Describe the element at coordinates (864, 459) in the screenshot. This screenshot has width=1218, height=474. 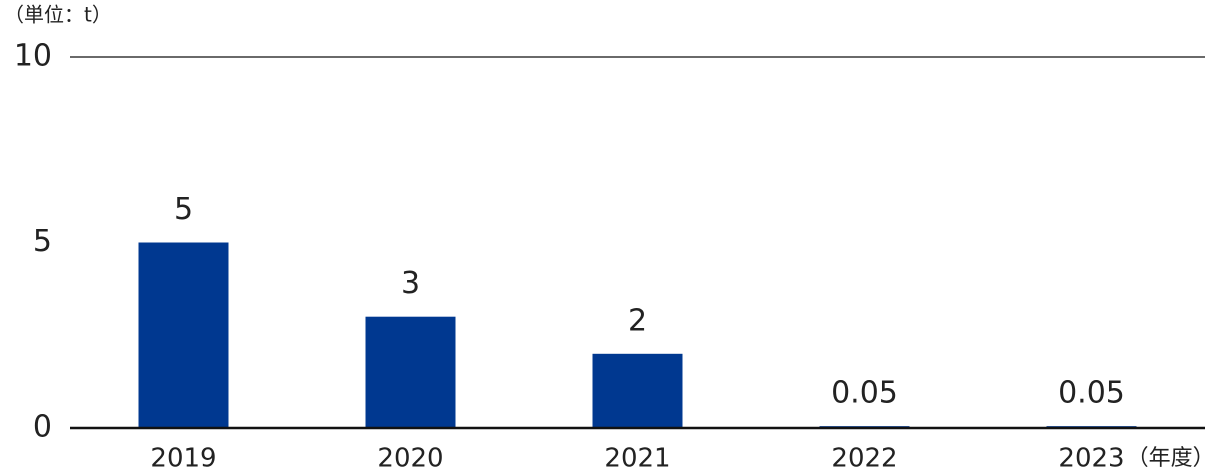
I see `x-tick-label: 2022` at that location.